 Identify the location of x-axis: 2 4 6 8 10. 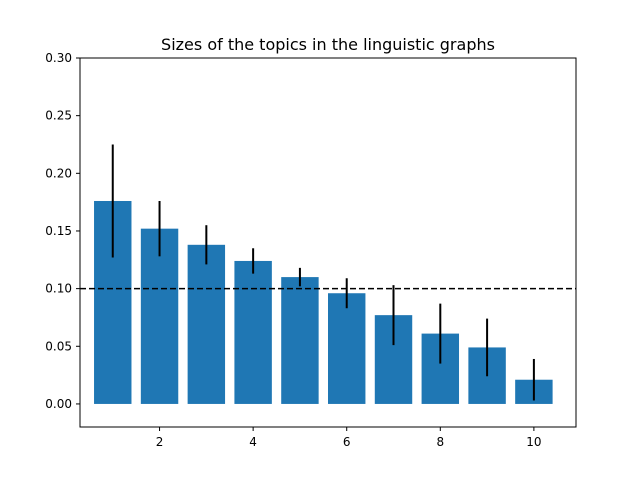
(349, 438).